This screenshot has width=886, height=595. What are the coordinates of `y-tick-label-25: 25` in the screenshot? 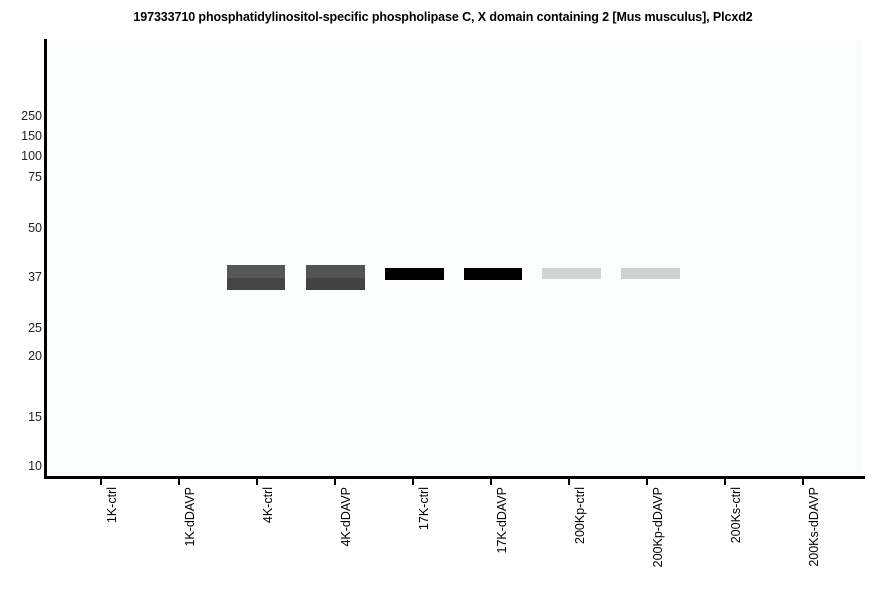 It's located at (35, 328).